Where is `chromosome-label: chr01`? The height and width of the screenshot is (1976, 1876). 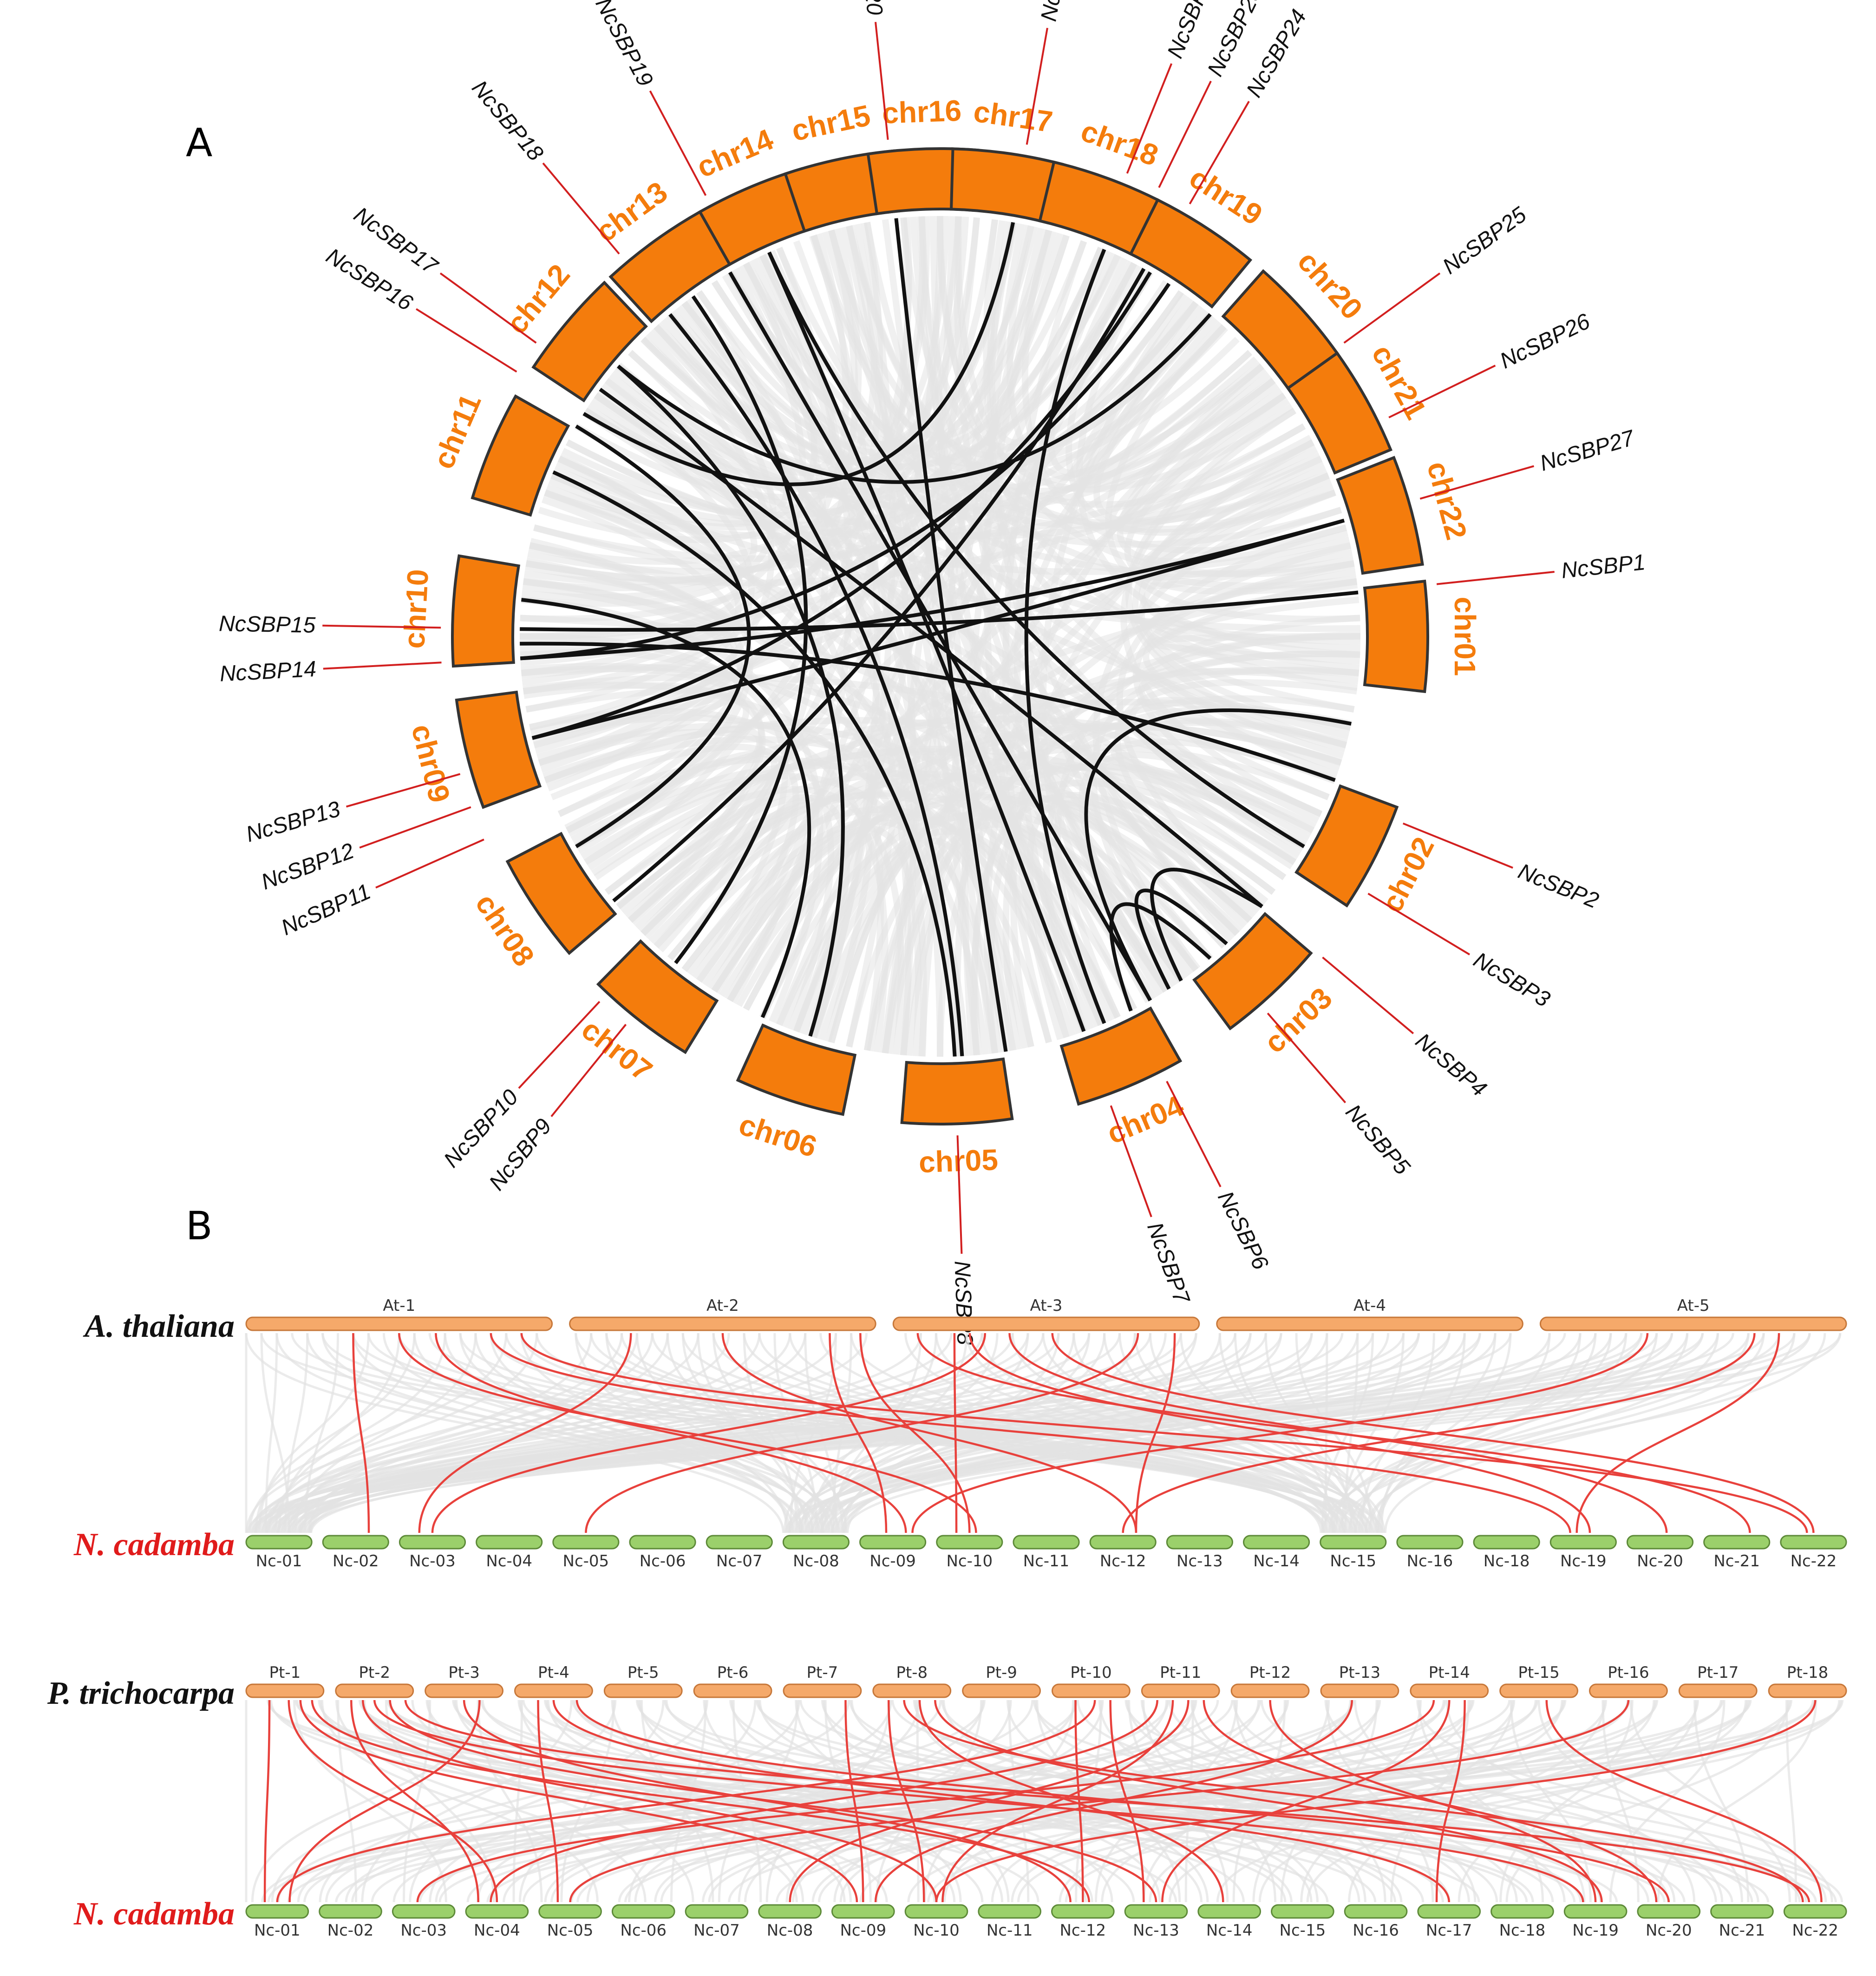
chromosome-label: chr01 is located at coordinates (1465, 636).